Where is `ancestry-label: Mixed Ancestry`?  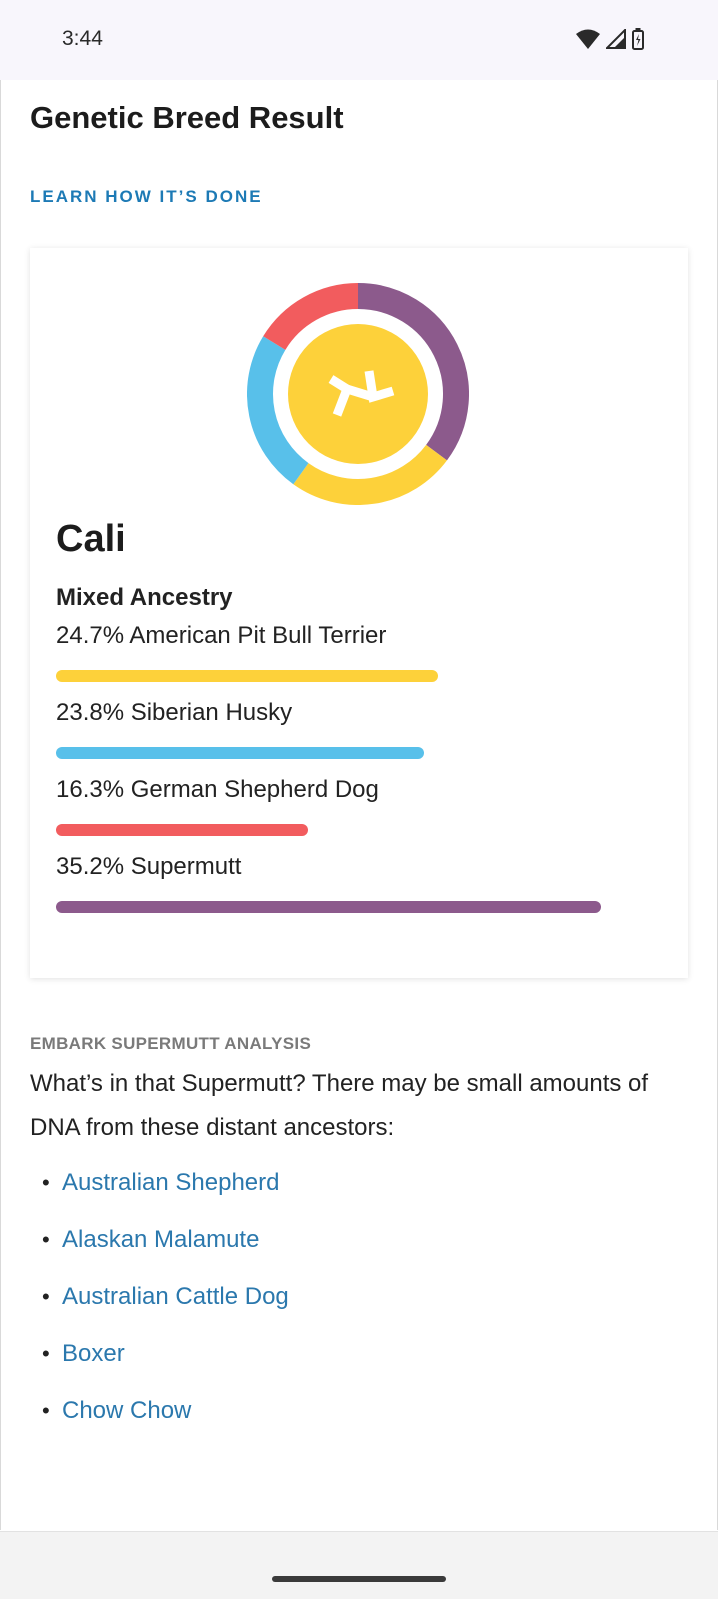
ancestry-label: Mixed Ancestry is located at coordinates (144, 597).